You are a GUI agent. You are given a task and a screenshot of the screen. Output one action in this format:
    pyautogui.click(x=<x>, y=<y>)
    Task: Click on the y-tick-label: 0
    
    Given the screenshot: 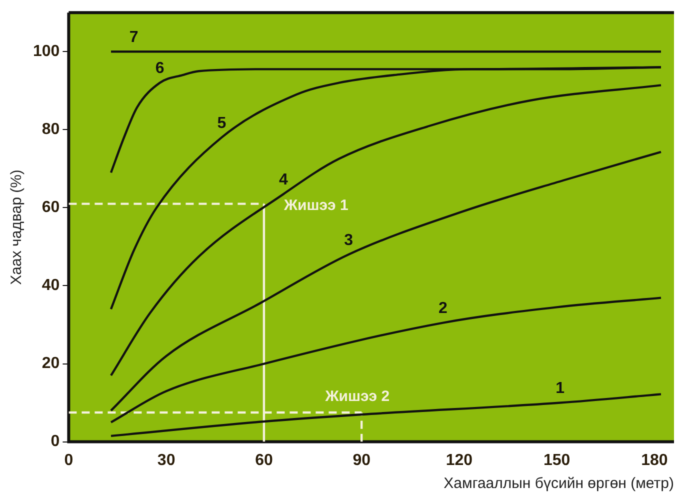 What is the action you would take?
    pyautogui.click(x=55, y=441)
    